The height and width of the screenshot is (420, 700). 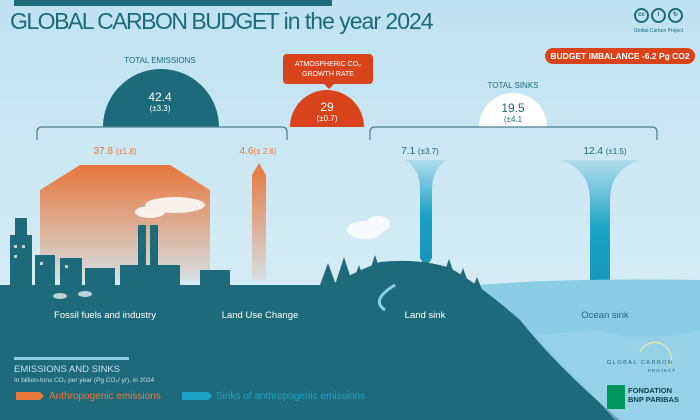 What do you see at coordinates (105, 396) in the screenshot?
I see `legend-emissions: Anthropogenic emissions` at bounding box center [105, 396].